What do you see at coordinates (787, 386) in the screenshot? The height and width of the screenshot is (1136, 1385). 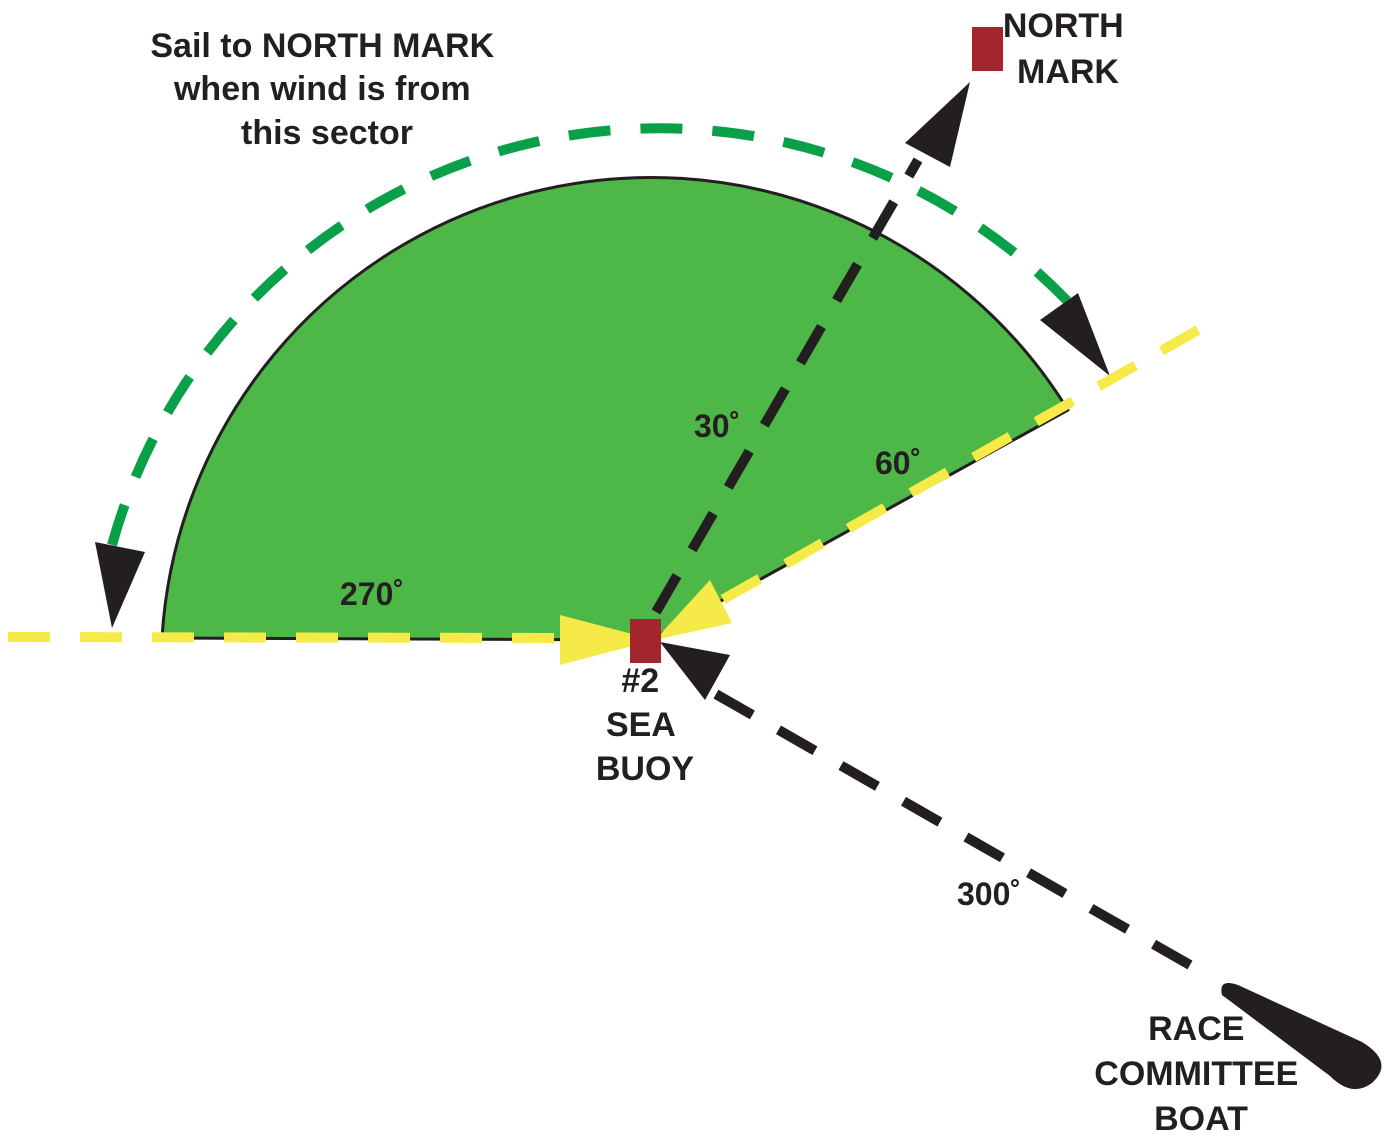 I see `course-30-line` at bounding box center [787, 386].